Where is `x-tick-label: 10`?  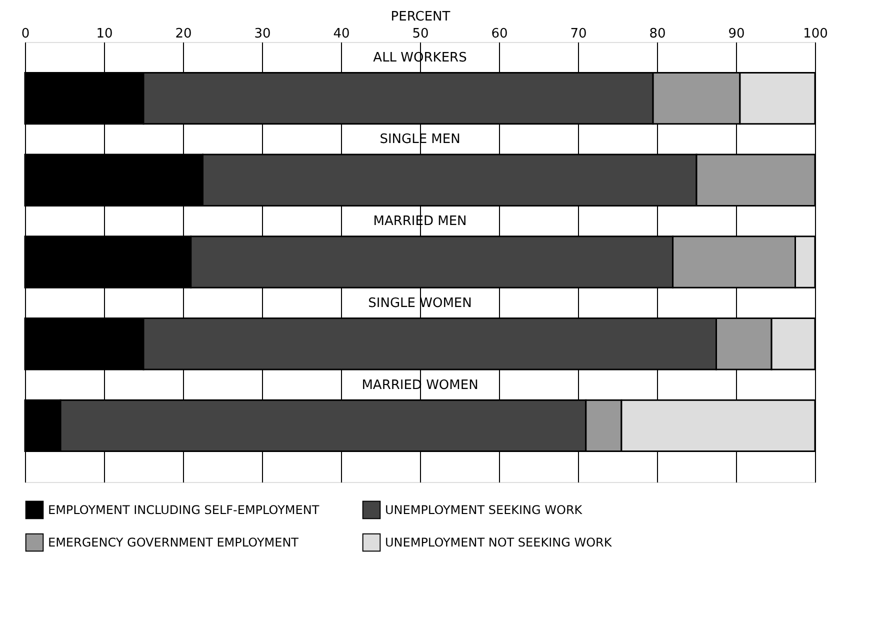 x-tick-label: 10 is located at coordinates (104, 34).